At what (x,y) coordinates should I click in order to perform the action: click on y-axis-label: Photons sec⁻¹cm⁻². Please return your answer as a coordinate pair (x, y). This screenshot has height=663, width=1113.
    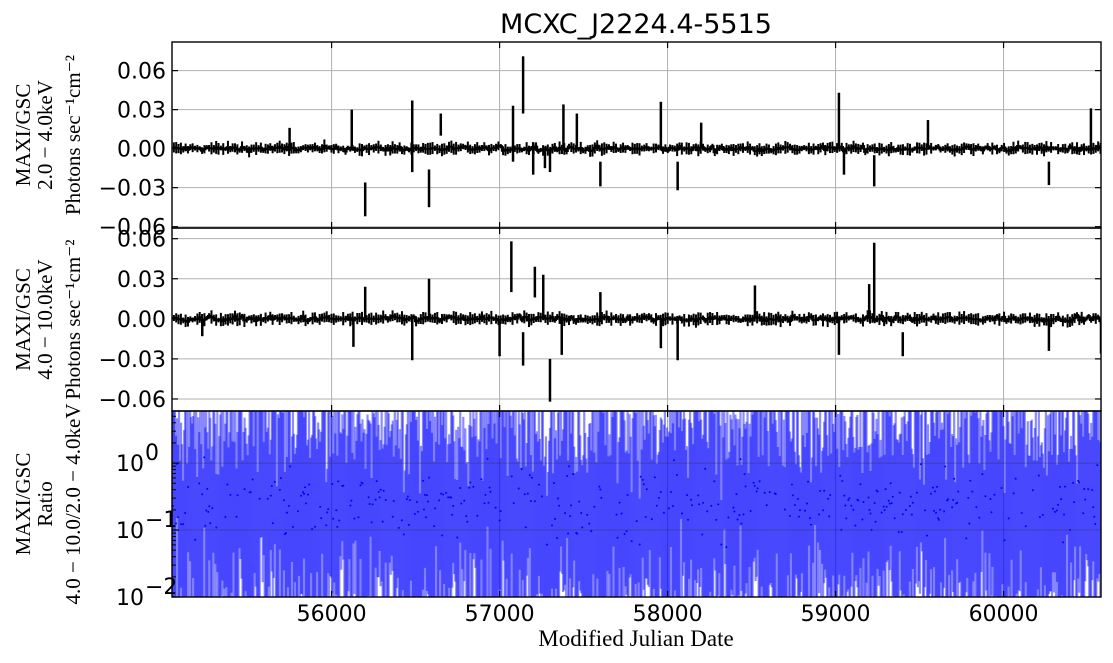
    Looking at the image, I should click on (73, 135).